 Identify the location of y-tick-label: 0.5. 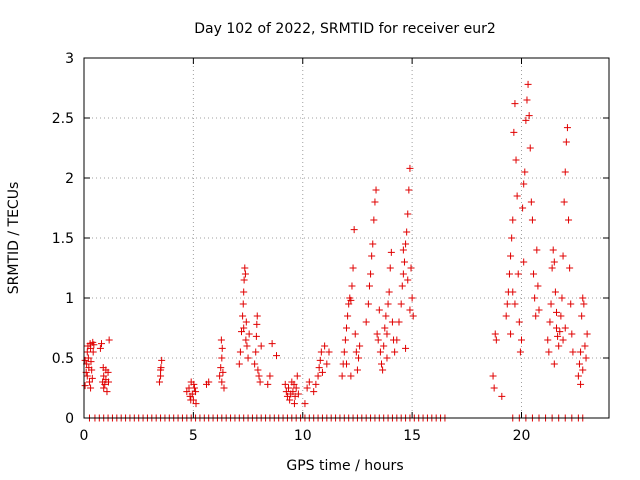
(63, 359).